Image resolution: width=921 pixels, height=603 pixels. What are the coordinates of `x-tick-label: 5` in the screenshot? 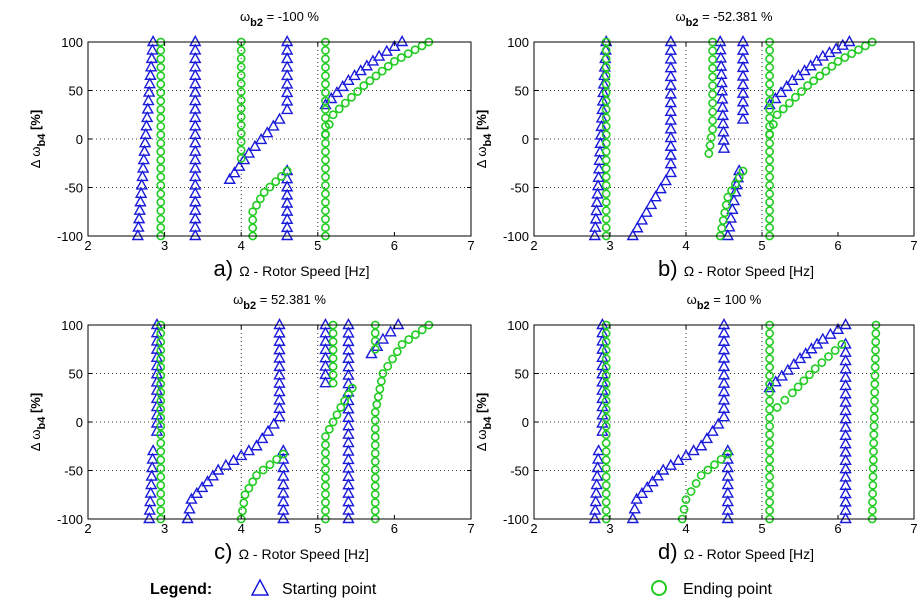 It's located at (317, 528).